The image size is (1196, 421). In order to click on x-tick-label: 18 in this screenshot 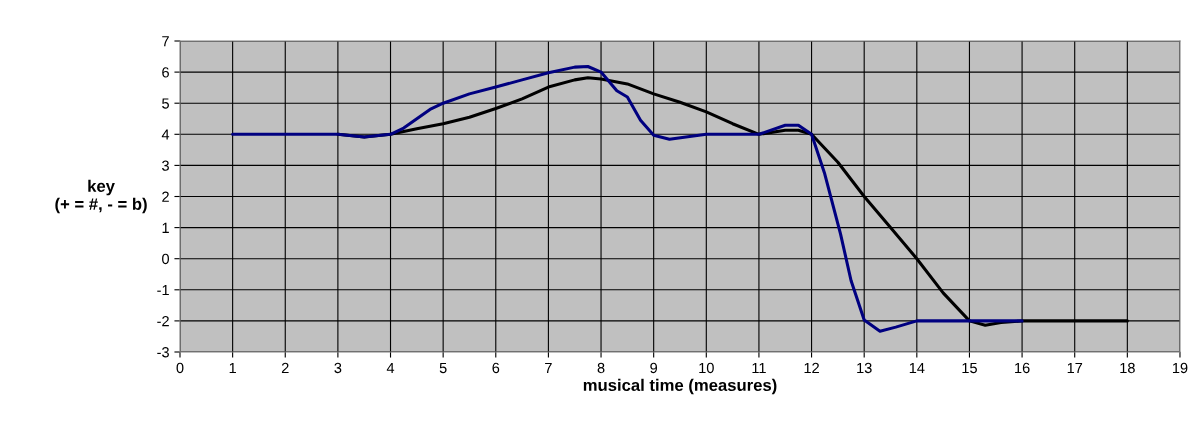, I will do `click(1127, 368)`.